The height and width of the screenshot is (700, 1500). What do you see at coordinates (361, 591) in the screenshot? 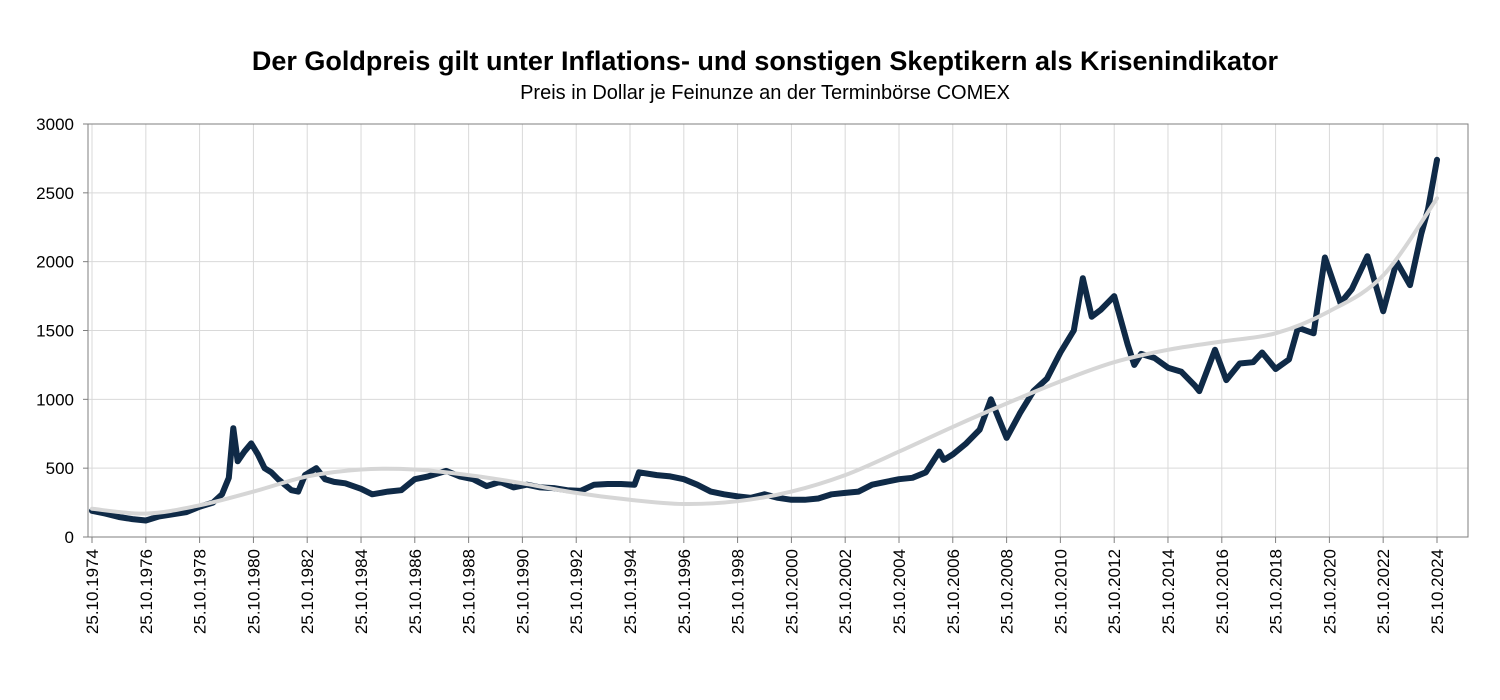
I see `x-tick-label: 25.10.1984` at bounding box center [361, 591].